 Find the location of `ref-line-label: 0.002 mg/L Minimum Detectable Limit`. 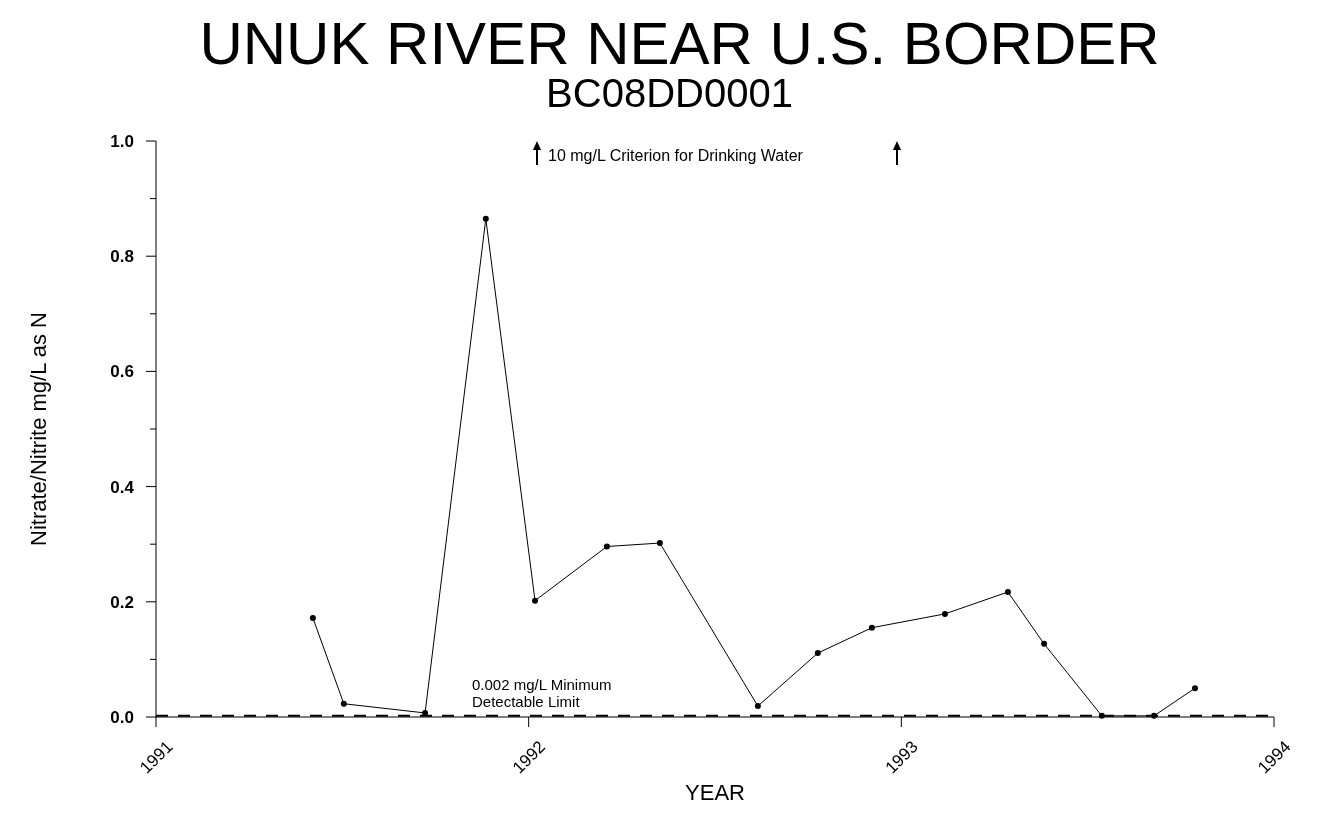

ref-line-label: 0.002 mg/L Minimum Detectable Limit is located at coordinates (542, 692).